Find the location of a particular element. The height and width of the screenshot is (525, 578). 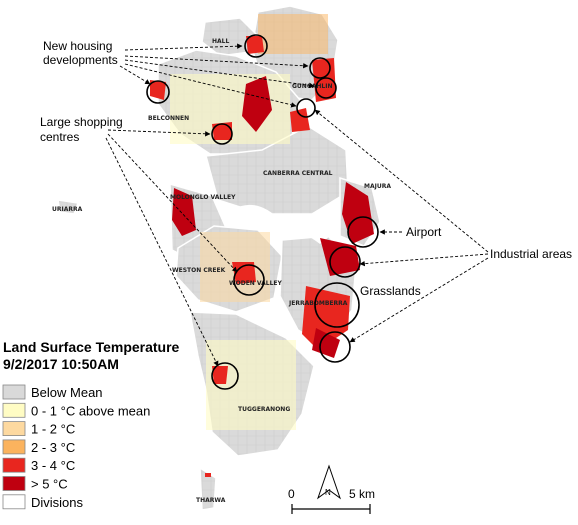

label-tharwa: THARWA is located at coordinates (211, 500).